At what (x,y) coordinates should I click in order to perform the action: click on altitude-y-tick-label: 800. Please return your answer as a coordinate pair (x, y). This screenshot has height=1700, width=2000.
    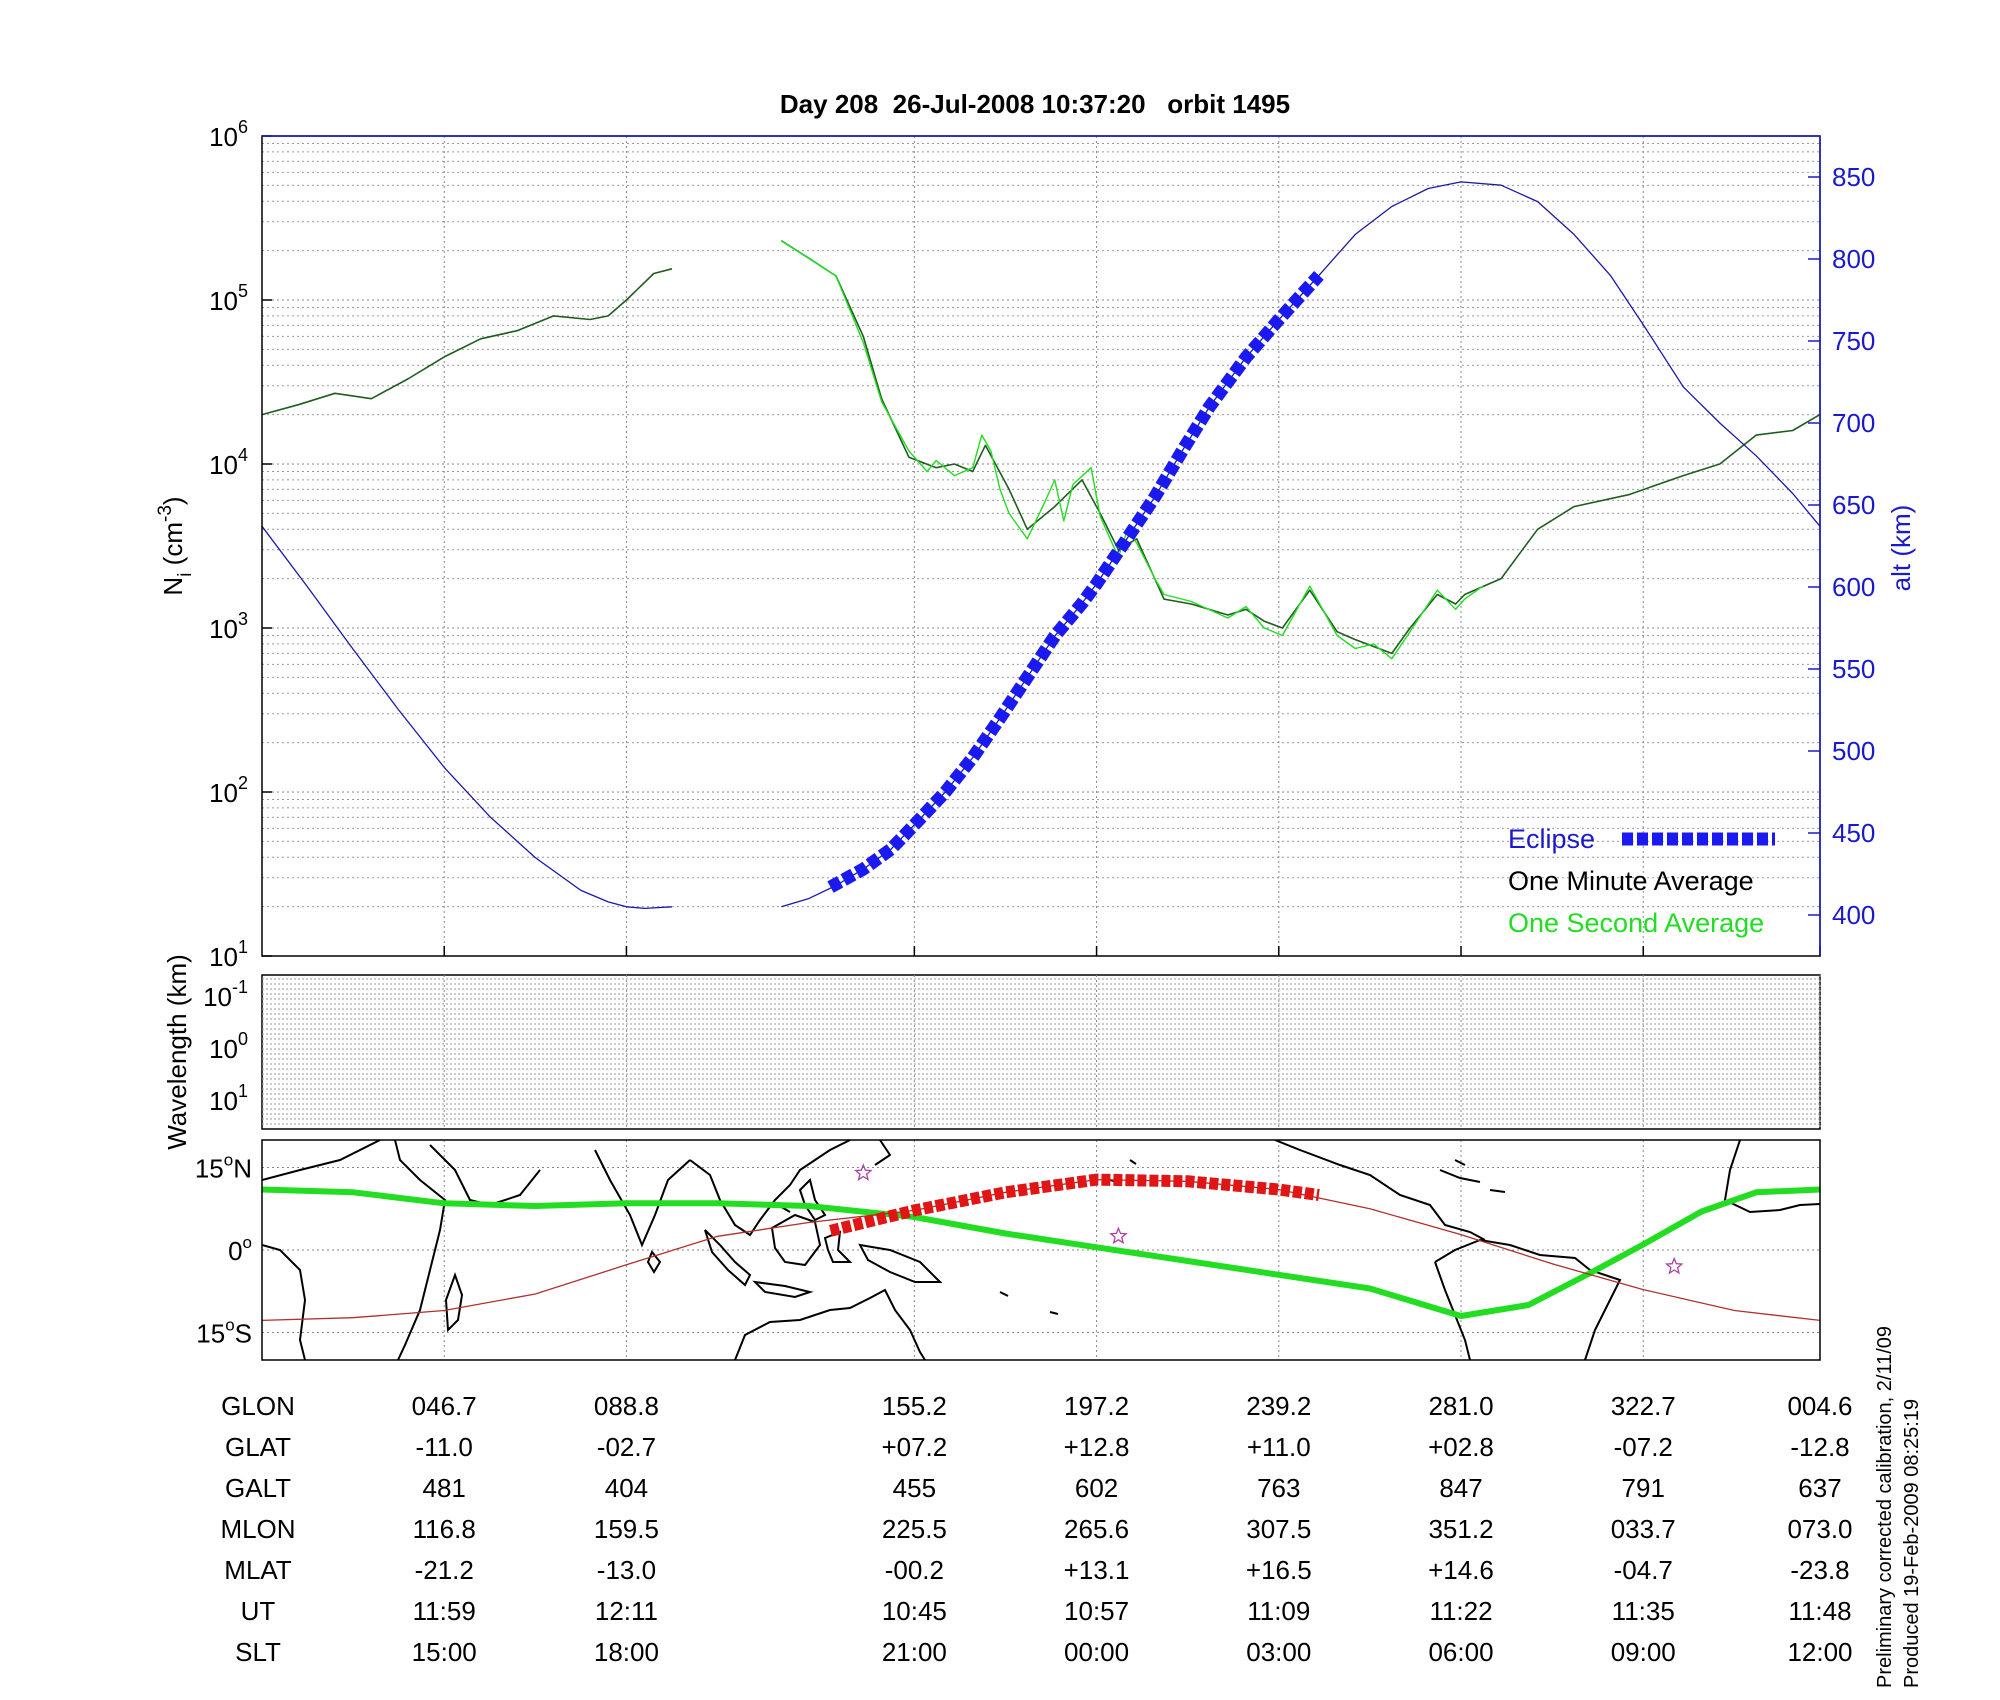
    Looking at the image, I should click on (1853, 259).